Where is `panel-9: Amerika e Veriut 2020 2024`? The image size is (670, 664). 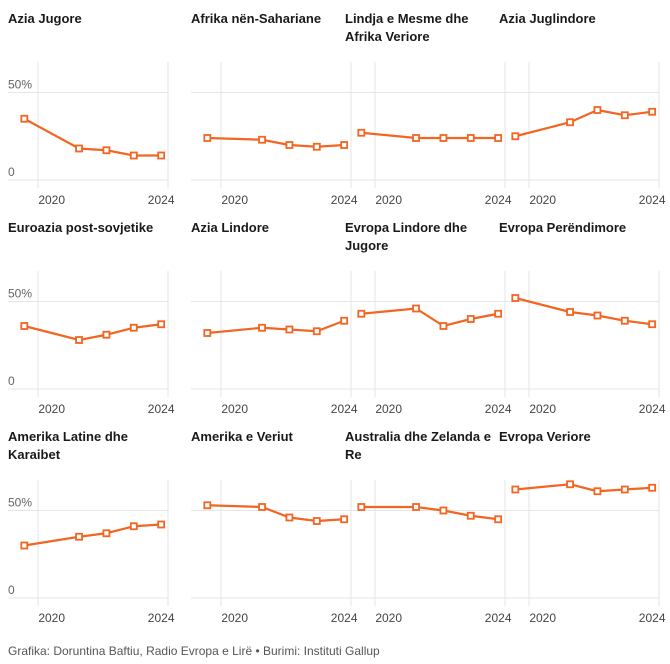
panel-9: Amerika e Veriut 2020 2024 is located at coordinates (274, 530).